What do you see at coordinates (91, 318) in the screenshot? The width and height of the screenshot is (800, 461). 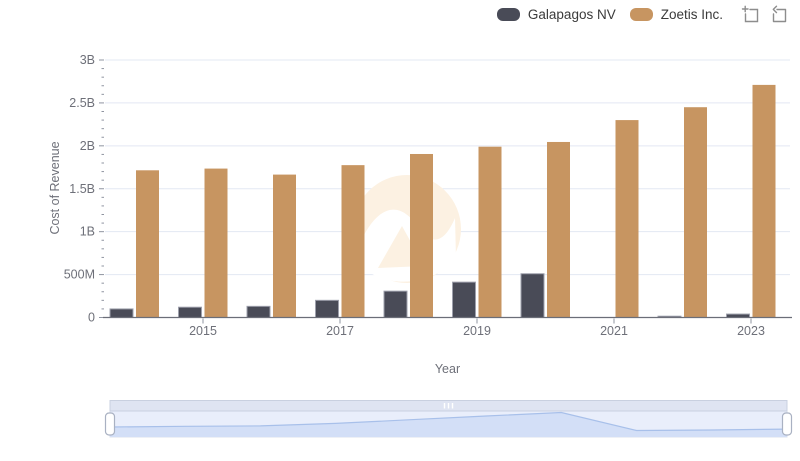 I see `y-tick-label: 0` at bounding box center [91, 318].